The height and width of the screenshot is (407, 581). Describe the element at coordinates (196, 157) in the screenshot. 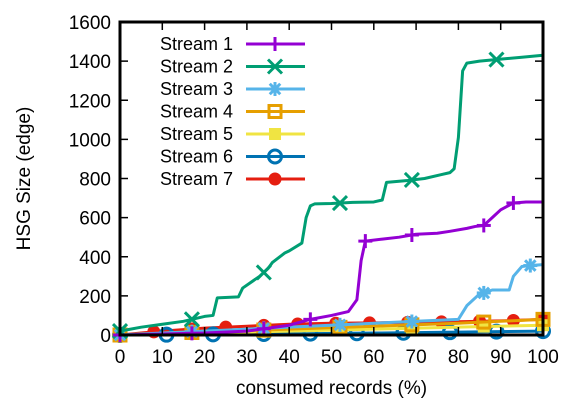

I see `legend-label: Stream 6` at that location.